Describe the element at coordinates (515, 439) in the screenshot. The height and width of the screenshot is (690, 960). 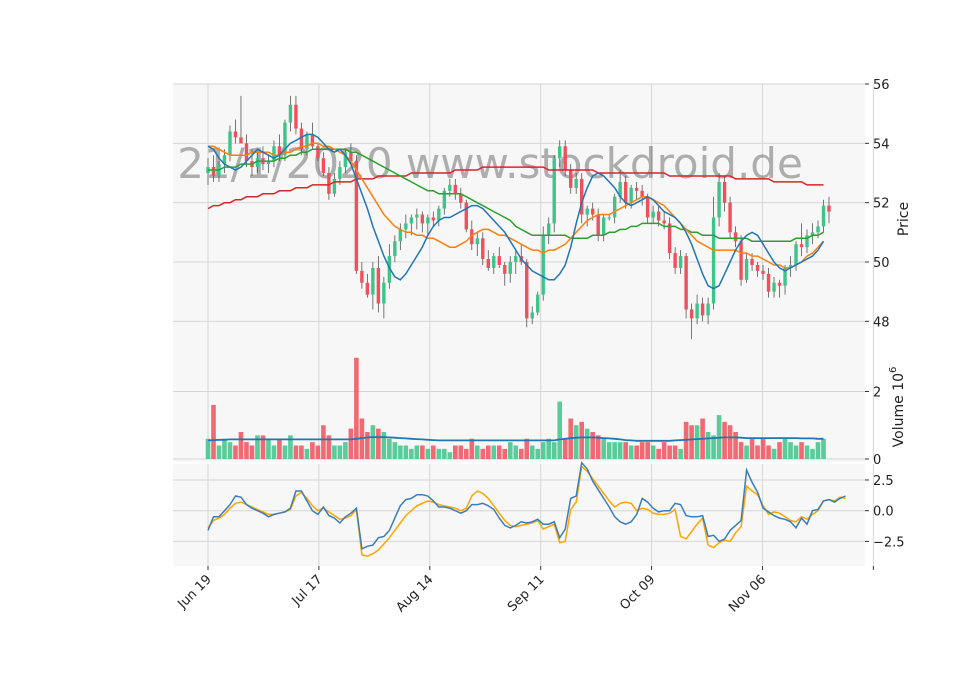
I see `volume-ma-line` at that location.